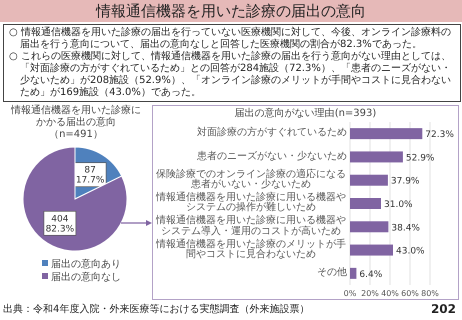  What do you see at coordinates (76, 123) in the screenshot?
I see `chart-title: 情報通信機器を用いた診療にかかる届出の意向（n=491）` at bounding box center [76, 123].